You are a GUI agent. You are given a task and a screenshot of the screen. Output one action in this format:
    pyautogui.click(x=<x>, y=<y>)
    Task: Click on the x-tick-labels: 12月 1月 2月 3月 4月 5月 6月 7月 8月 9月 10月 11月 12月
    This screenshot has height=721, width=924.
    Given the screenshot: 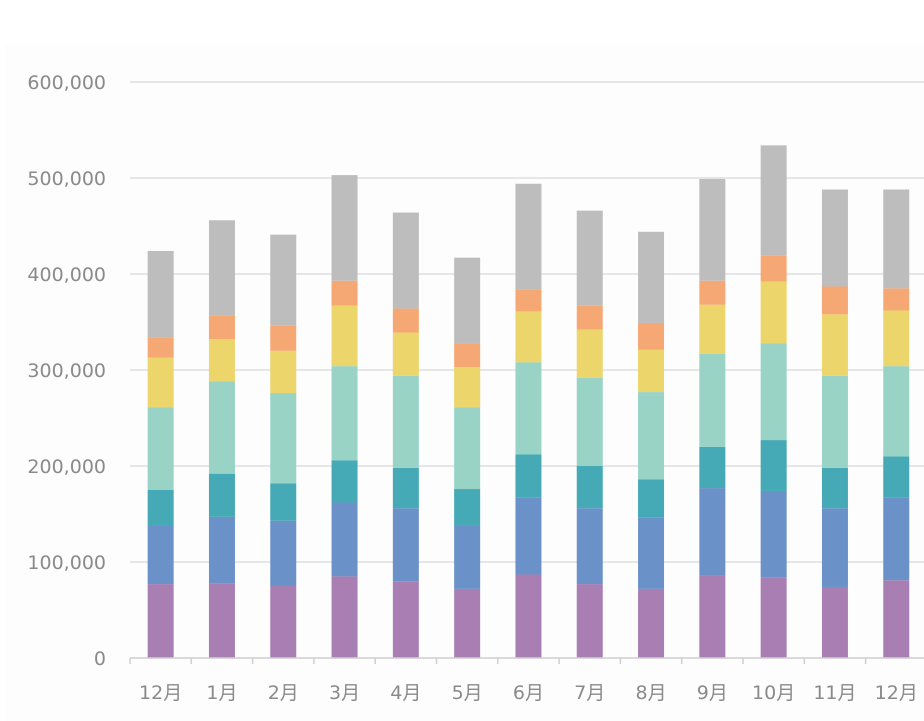 What is the action you would take?
    pyautogui.click(x=528, y=693)
    